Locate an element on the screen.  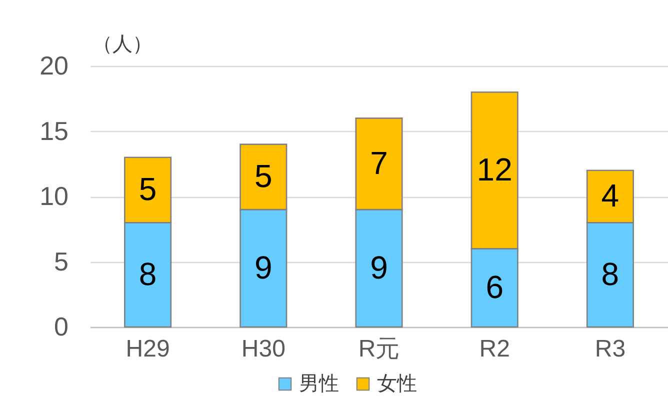
legend-label: 女性 is located at coordinates (397, 384).